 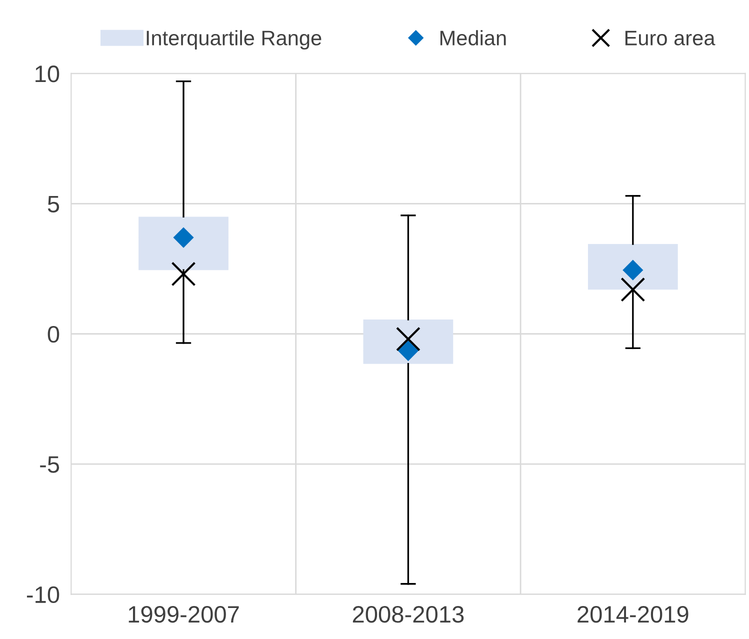 I want to click on y-tick-label: 5, so click(x=54, y=204).